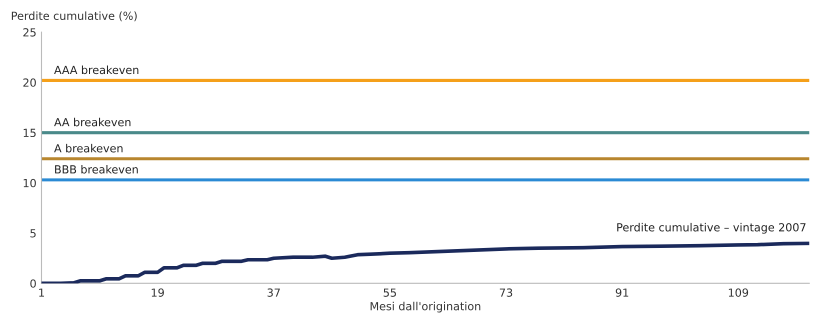 The width and height of the screenshot is (830, 322). What do you see at coordinates (425, 307) in the screenshot?
I see `x-axis-title: Mesi dall'origination` at bounding box center [425, 307].